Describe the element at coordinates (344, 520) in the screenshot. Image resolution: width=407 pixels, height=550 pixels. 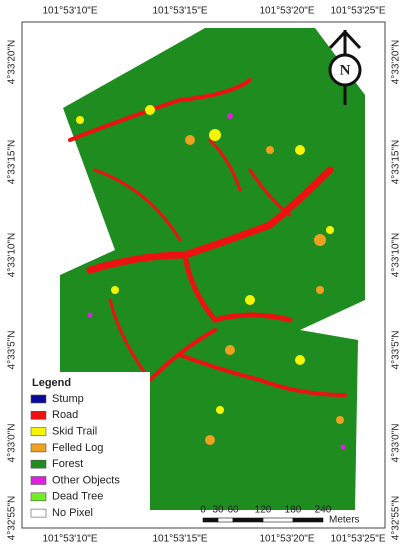
I see `scale-unit: Meters` at that location.